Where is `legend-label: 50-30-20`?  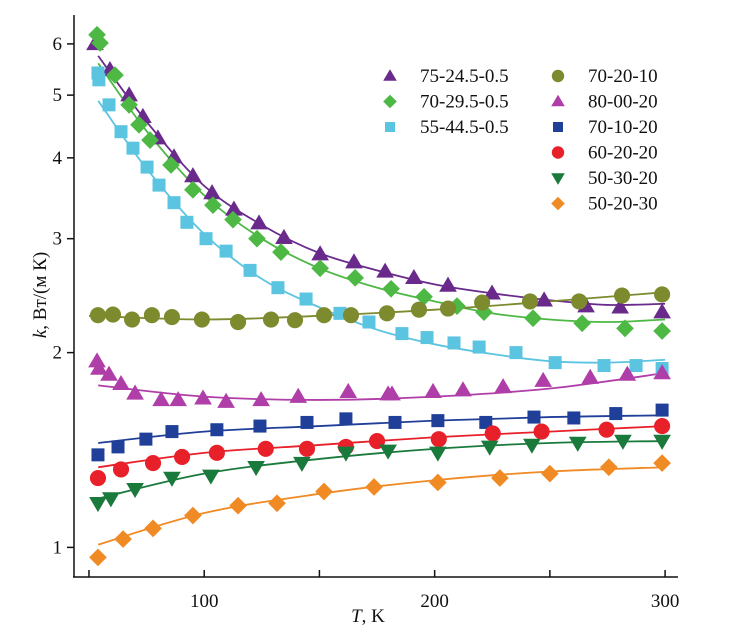
legend-label: 50-30-20 is located at coordinates (623, 178).